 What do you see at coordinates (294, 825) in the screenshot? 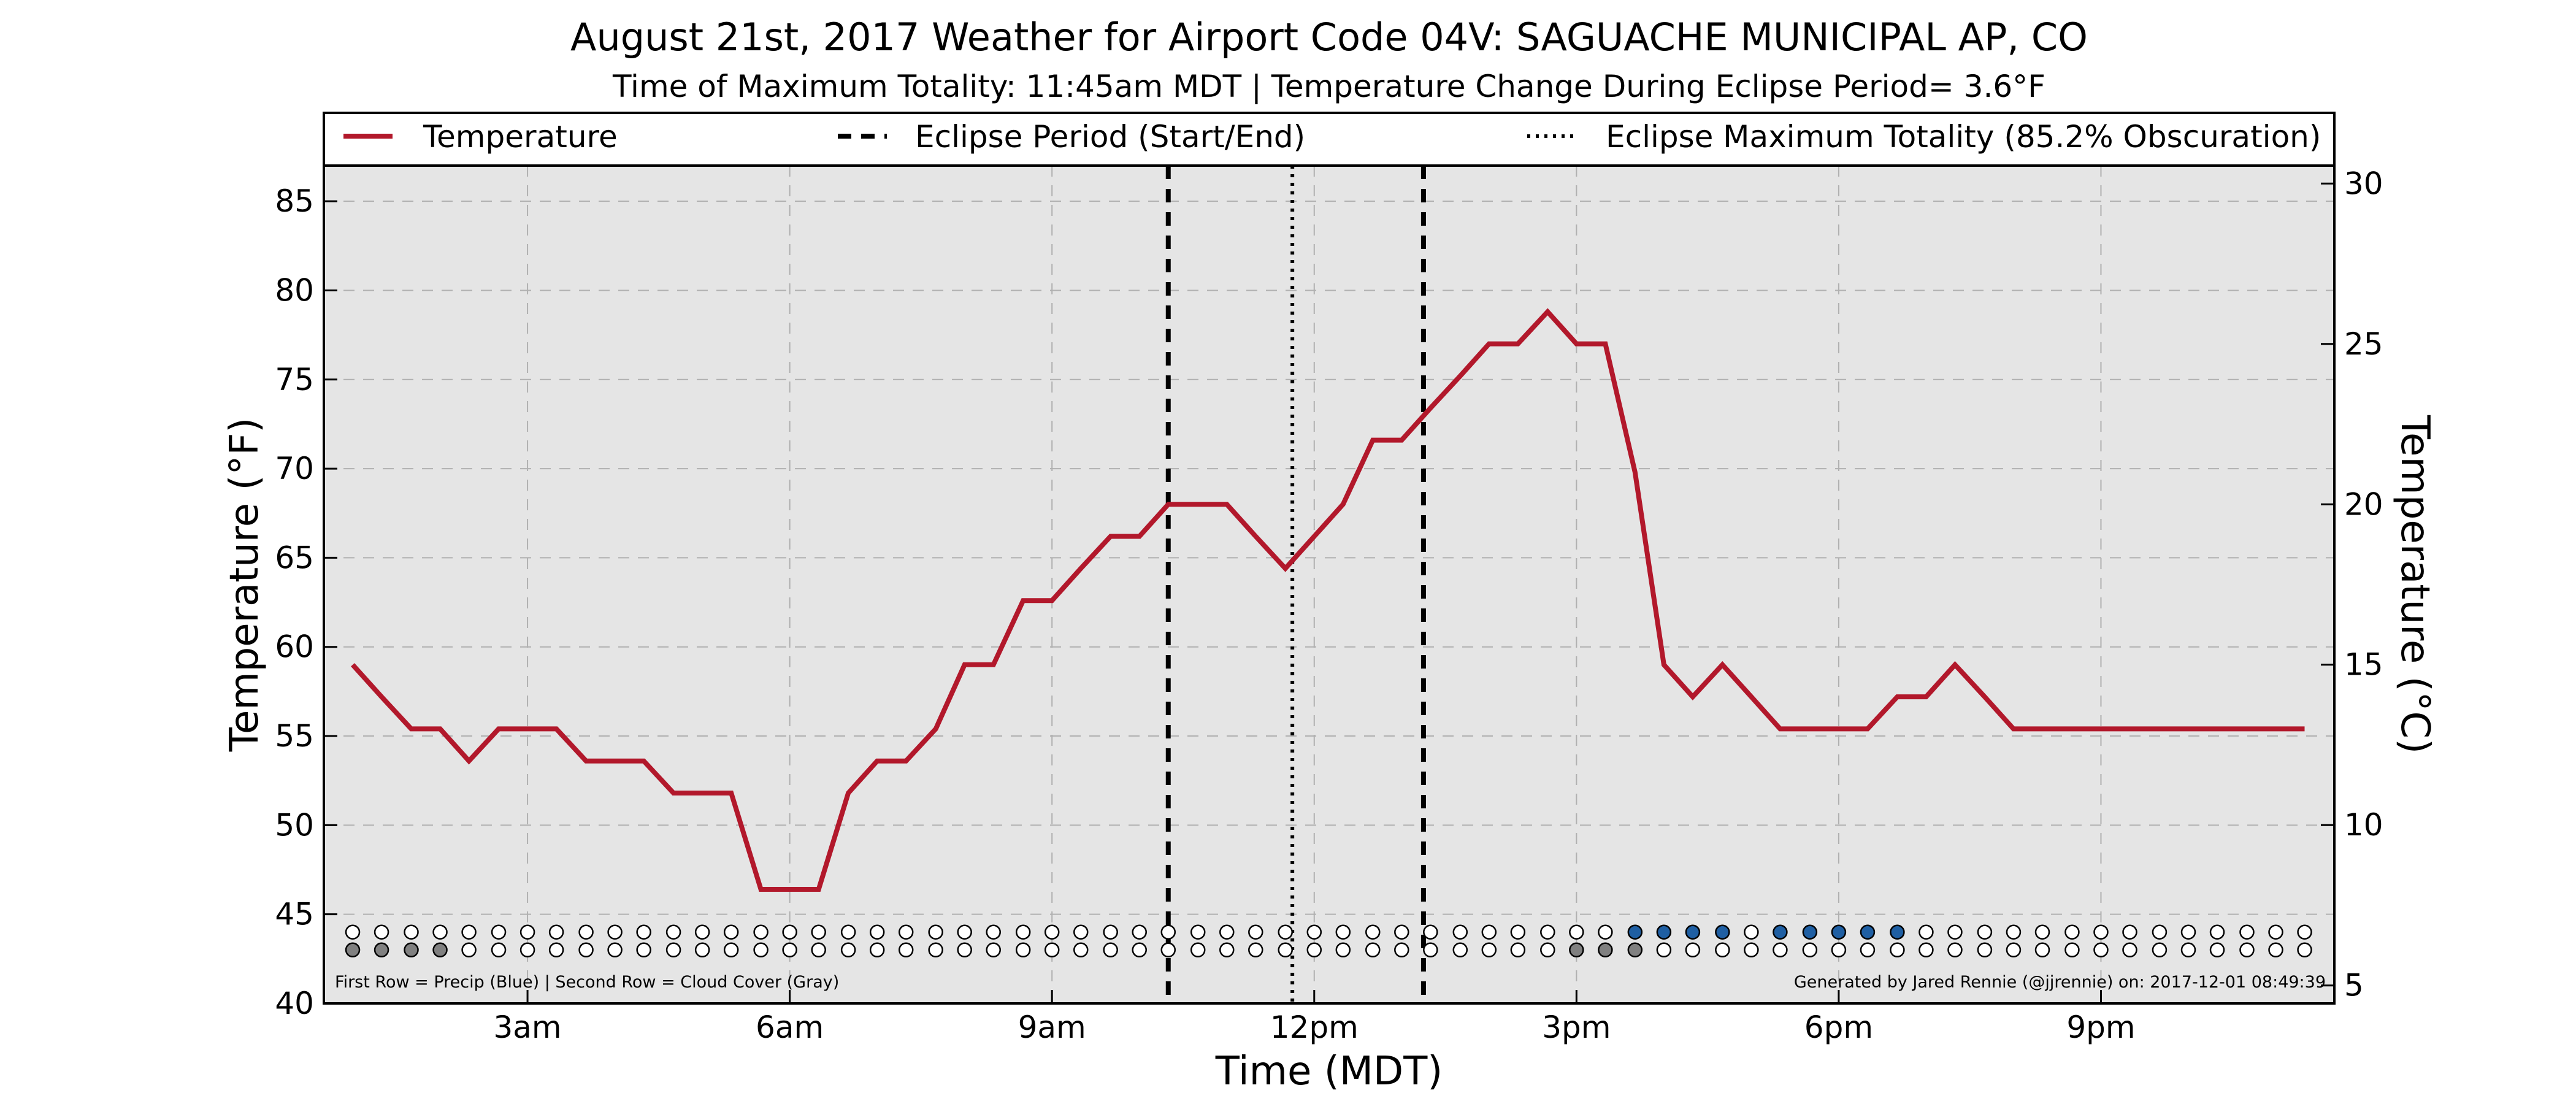
I see `y-tick-label-left: 50` at bounding box center [294, 825].